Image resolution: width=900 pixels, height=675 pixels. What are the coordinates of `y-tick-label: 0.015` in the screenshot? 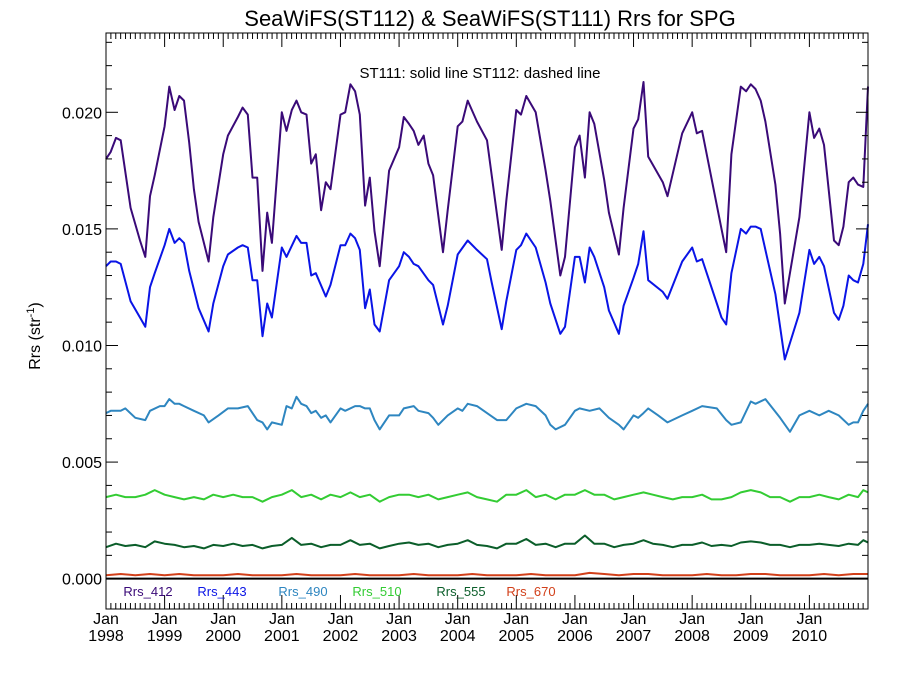 It's located at (82, 230).